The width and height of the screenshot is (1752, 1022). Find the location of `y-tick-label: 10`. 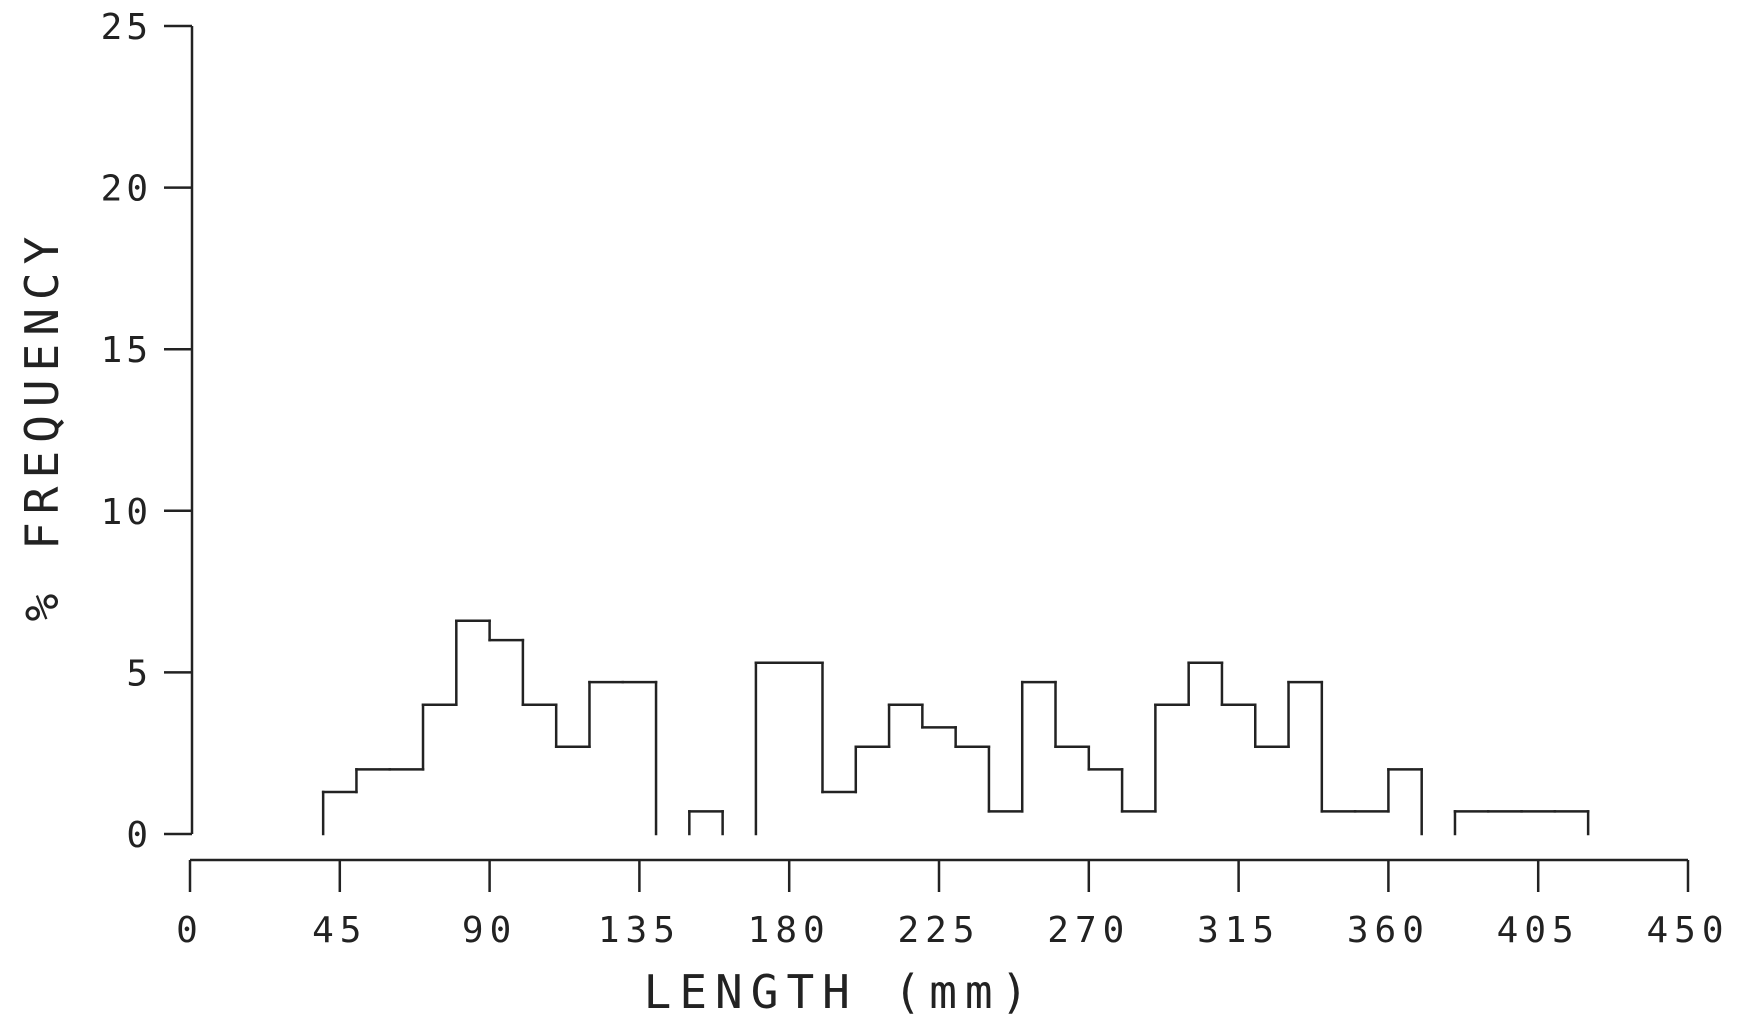

y-tick-label: 10 is located at coordinates (126, 512).